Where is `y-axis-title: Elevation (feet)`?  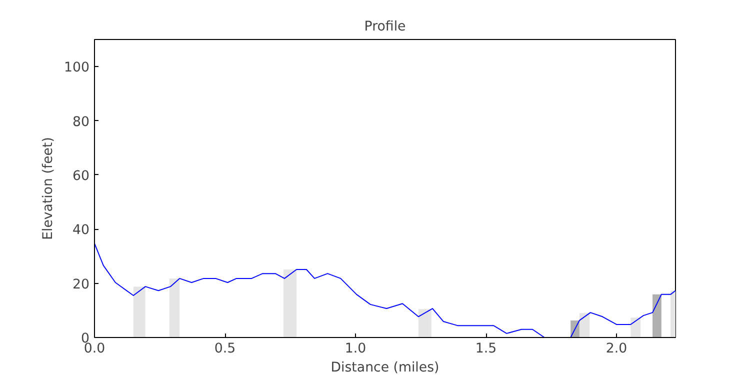
y-axis-title: Elevation (feet) is located at coordinates (48, 188).